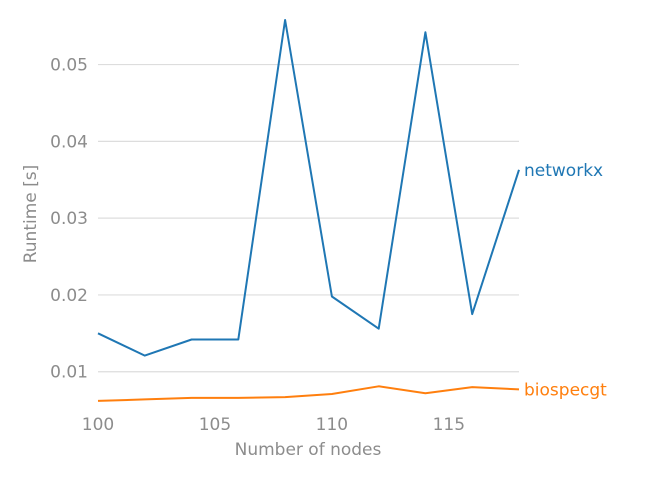 The image size is (647, 480). What do you see at coordinates (69, 142) in the screenshot?
I see `y-tick-label: 0.04` at bounding box center [69, 142].